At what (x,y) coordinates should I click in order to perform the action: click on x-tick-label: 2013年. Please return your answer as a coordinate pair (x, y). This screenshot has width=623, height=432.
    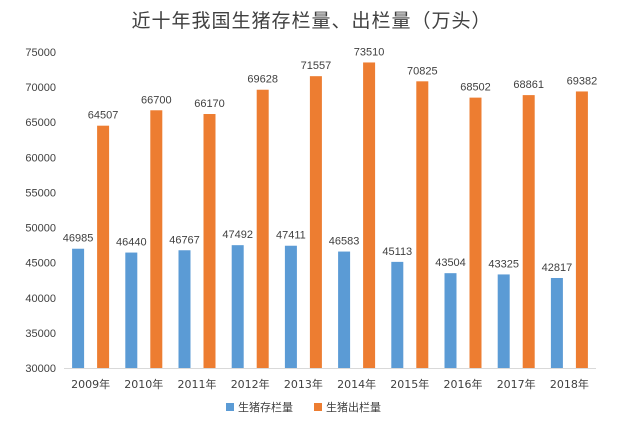
    Looking at the image, I should click on (303, 384).